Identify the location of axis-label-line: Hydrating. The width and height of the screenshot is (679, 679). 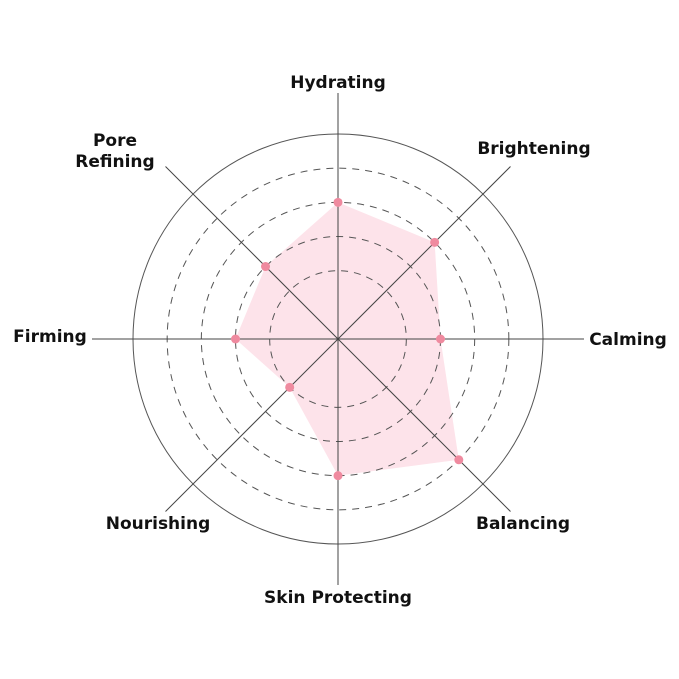
(338, 83).